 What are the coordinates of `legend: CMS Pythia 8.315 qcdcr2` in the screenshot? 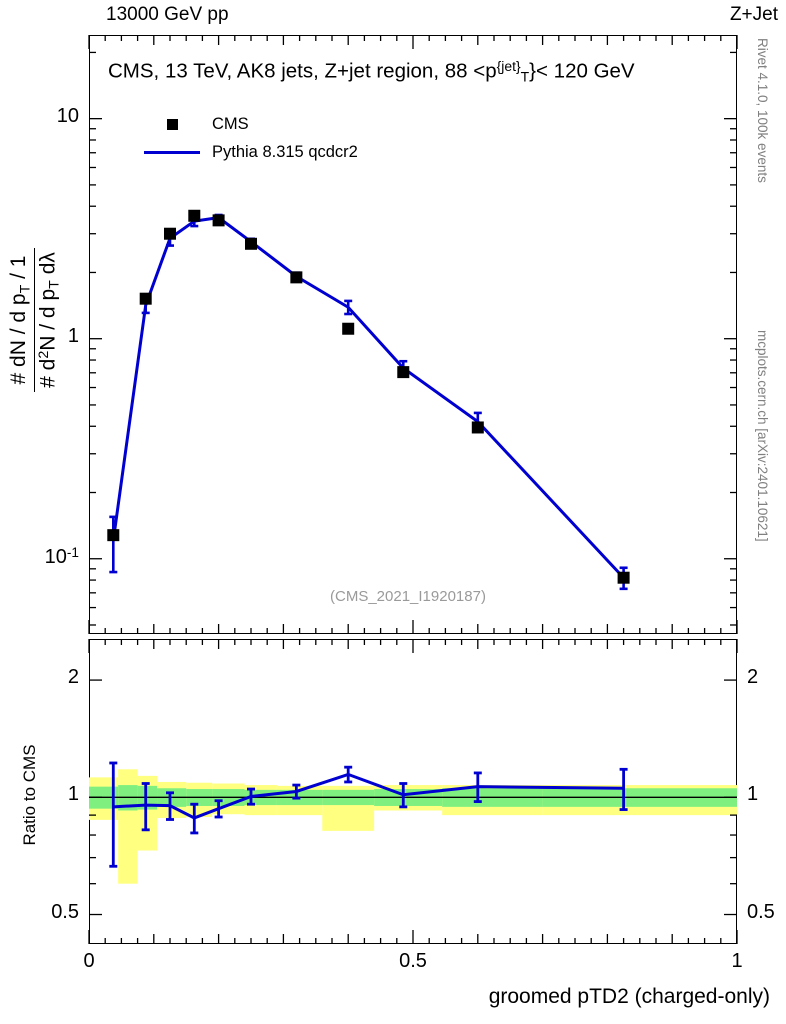 It's located at (249, 138).